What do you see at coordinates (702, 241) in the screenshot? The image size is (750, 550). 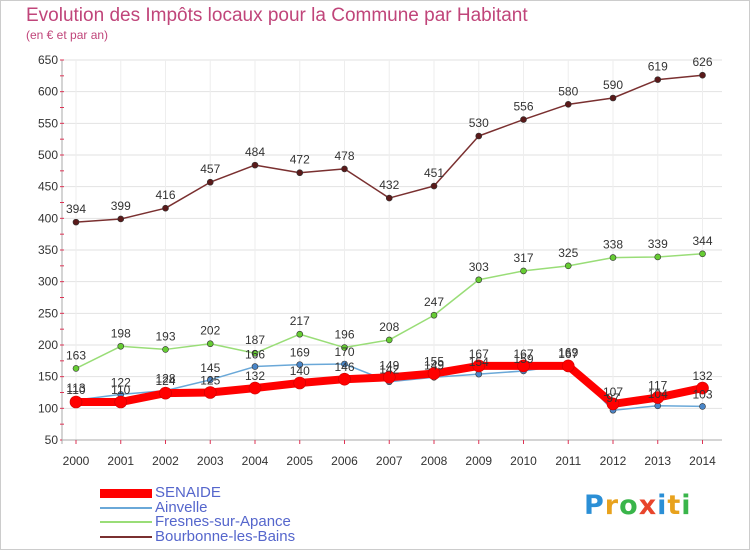 I see `data-label: 344` at bounding box center [702, 241].